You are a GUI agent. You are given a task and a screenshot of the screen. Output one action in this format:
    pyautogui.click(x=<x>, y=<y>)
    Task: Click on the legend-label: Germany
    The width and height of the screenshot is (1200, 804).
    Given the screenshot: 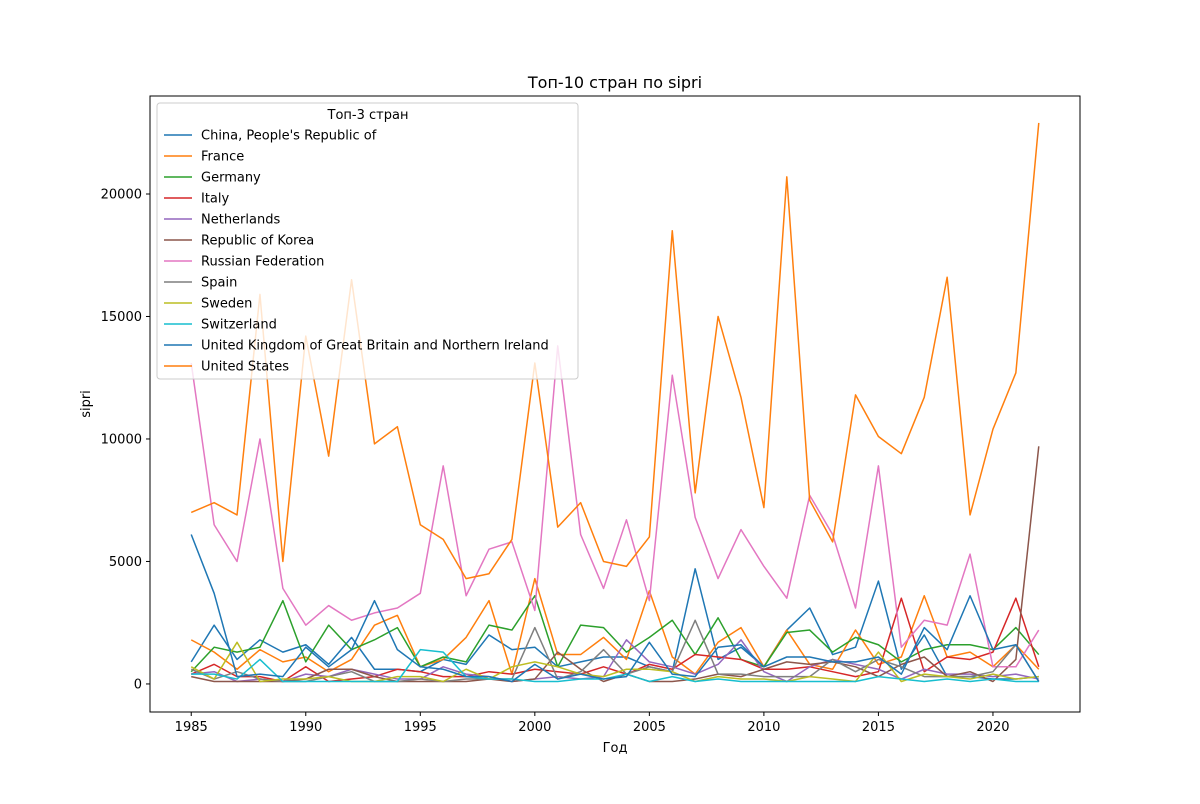 What is the action you would take?
    pyautogui.click(x=231, y=178)
    